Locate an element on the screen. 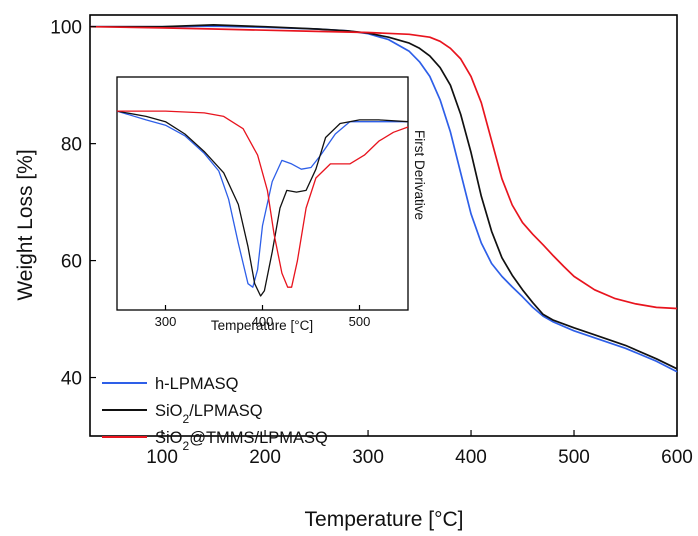 The image size is (698, 536). inset-x-tick-label-500: 500 is located at coordinates (360, 321).